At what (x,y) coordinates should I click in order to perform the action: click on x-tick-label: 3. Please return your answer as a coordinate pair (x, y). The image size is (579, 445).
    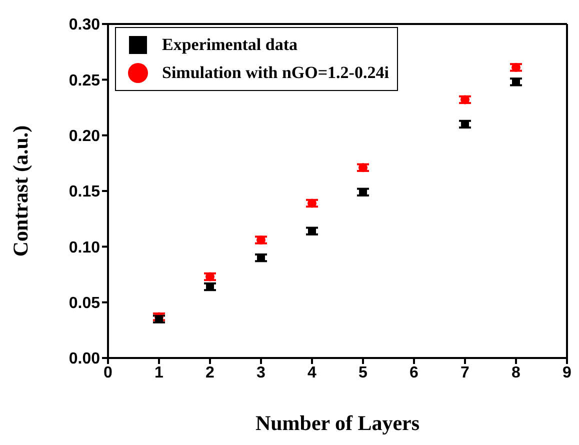
    Looking at the image, I should click on (261, 373).